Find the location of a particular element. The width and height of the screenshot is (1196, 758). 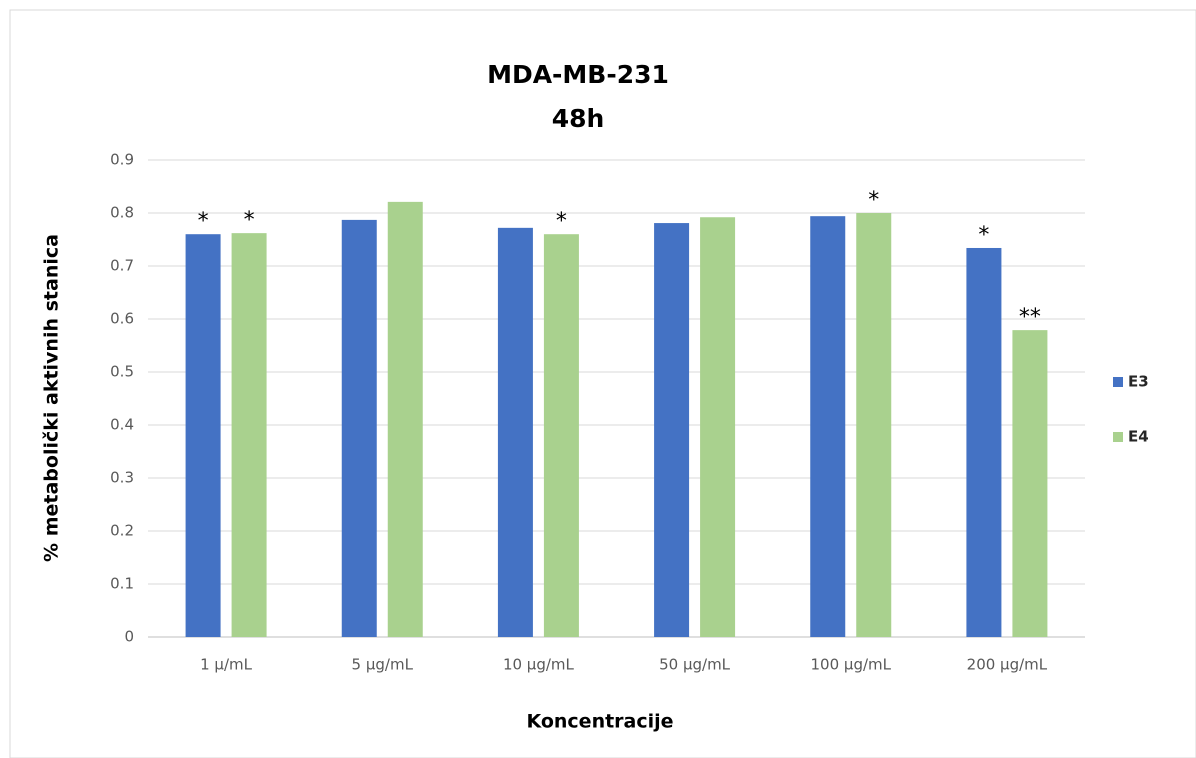

x-tick-label: 200 µg/mL is located at coordinates (1007, 665).